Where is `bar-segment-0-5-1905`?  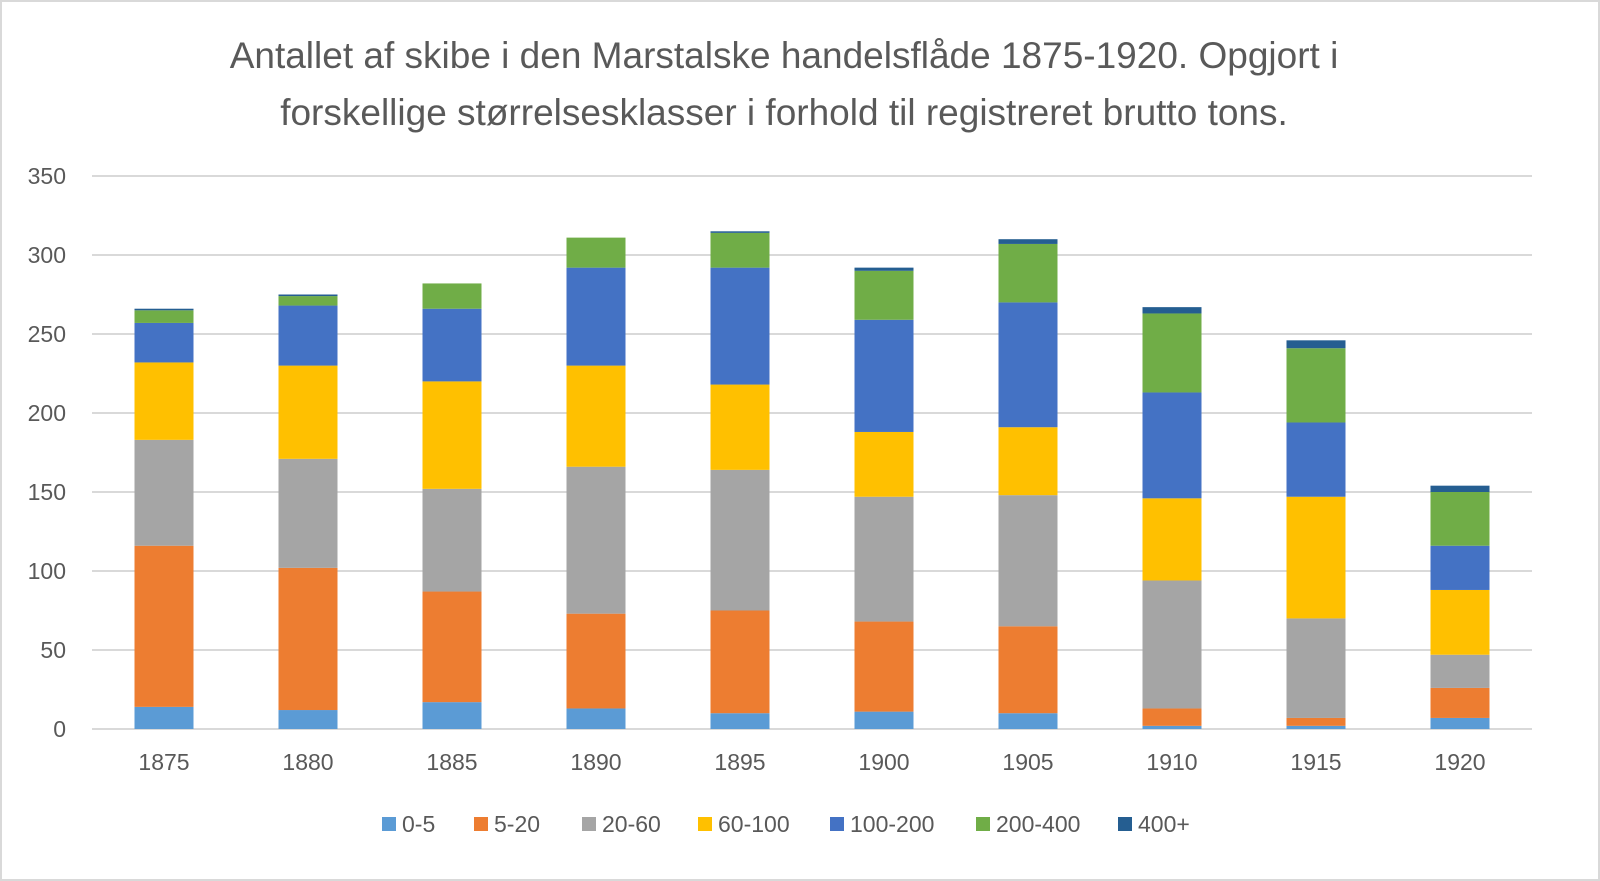 bar-segment-0-5-1905 is located at coordinates (1028, 721).